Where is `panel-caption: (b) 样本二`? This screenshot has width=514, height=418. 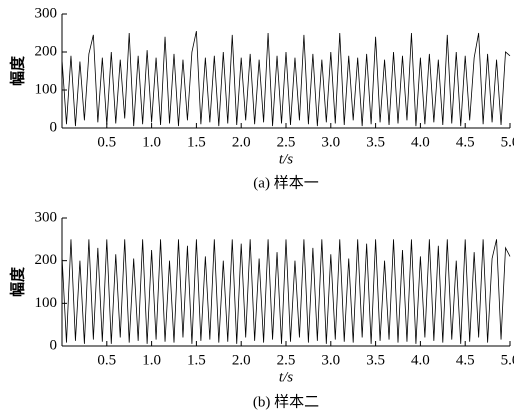 panel-caption: (b) 样本二 is located at coordinates (286, 401).